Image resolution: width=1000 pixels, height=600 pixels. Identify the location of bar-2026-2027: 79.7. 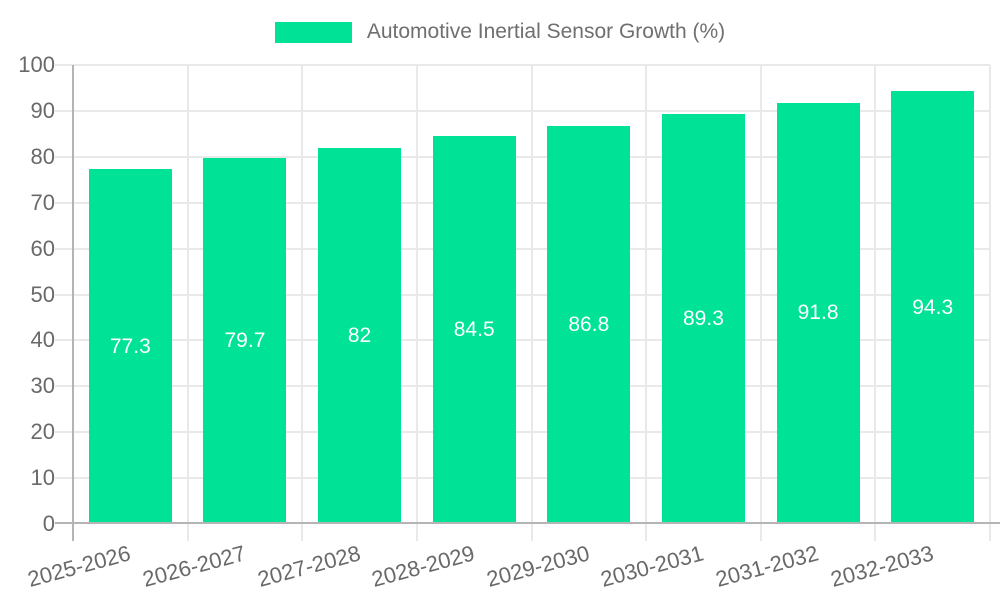
(245, 341).